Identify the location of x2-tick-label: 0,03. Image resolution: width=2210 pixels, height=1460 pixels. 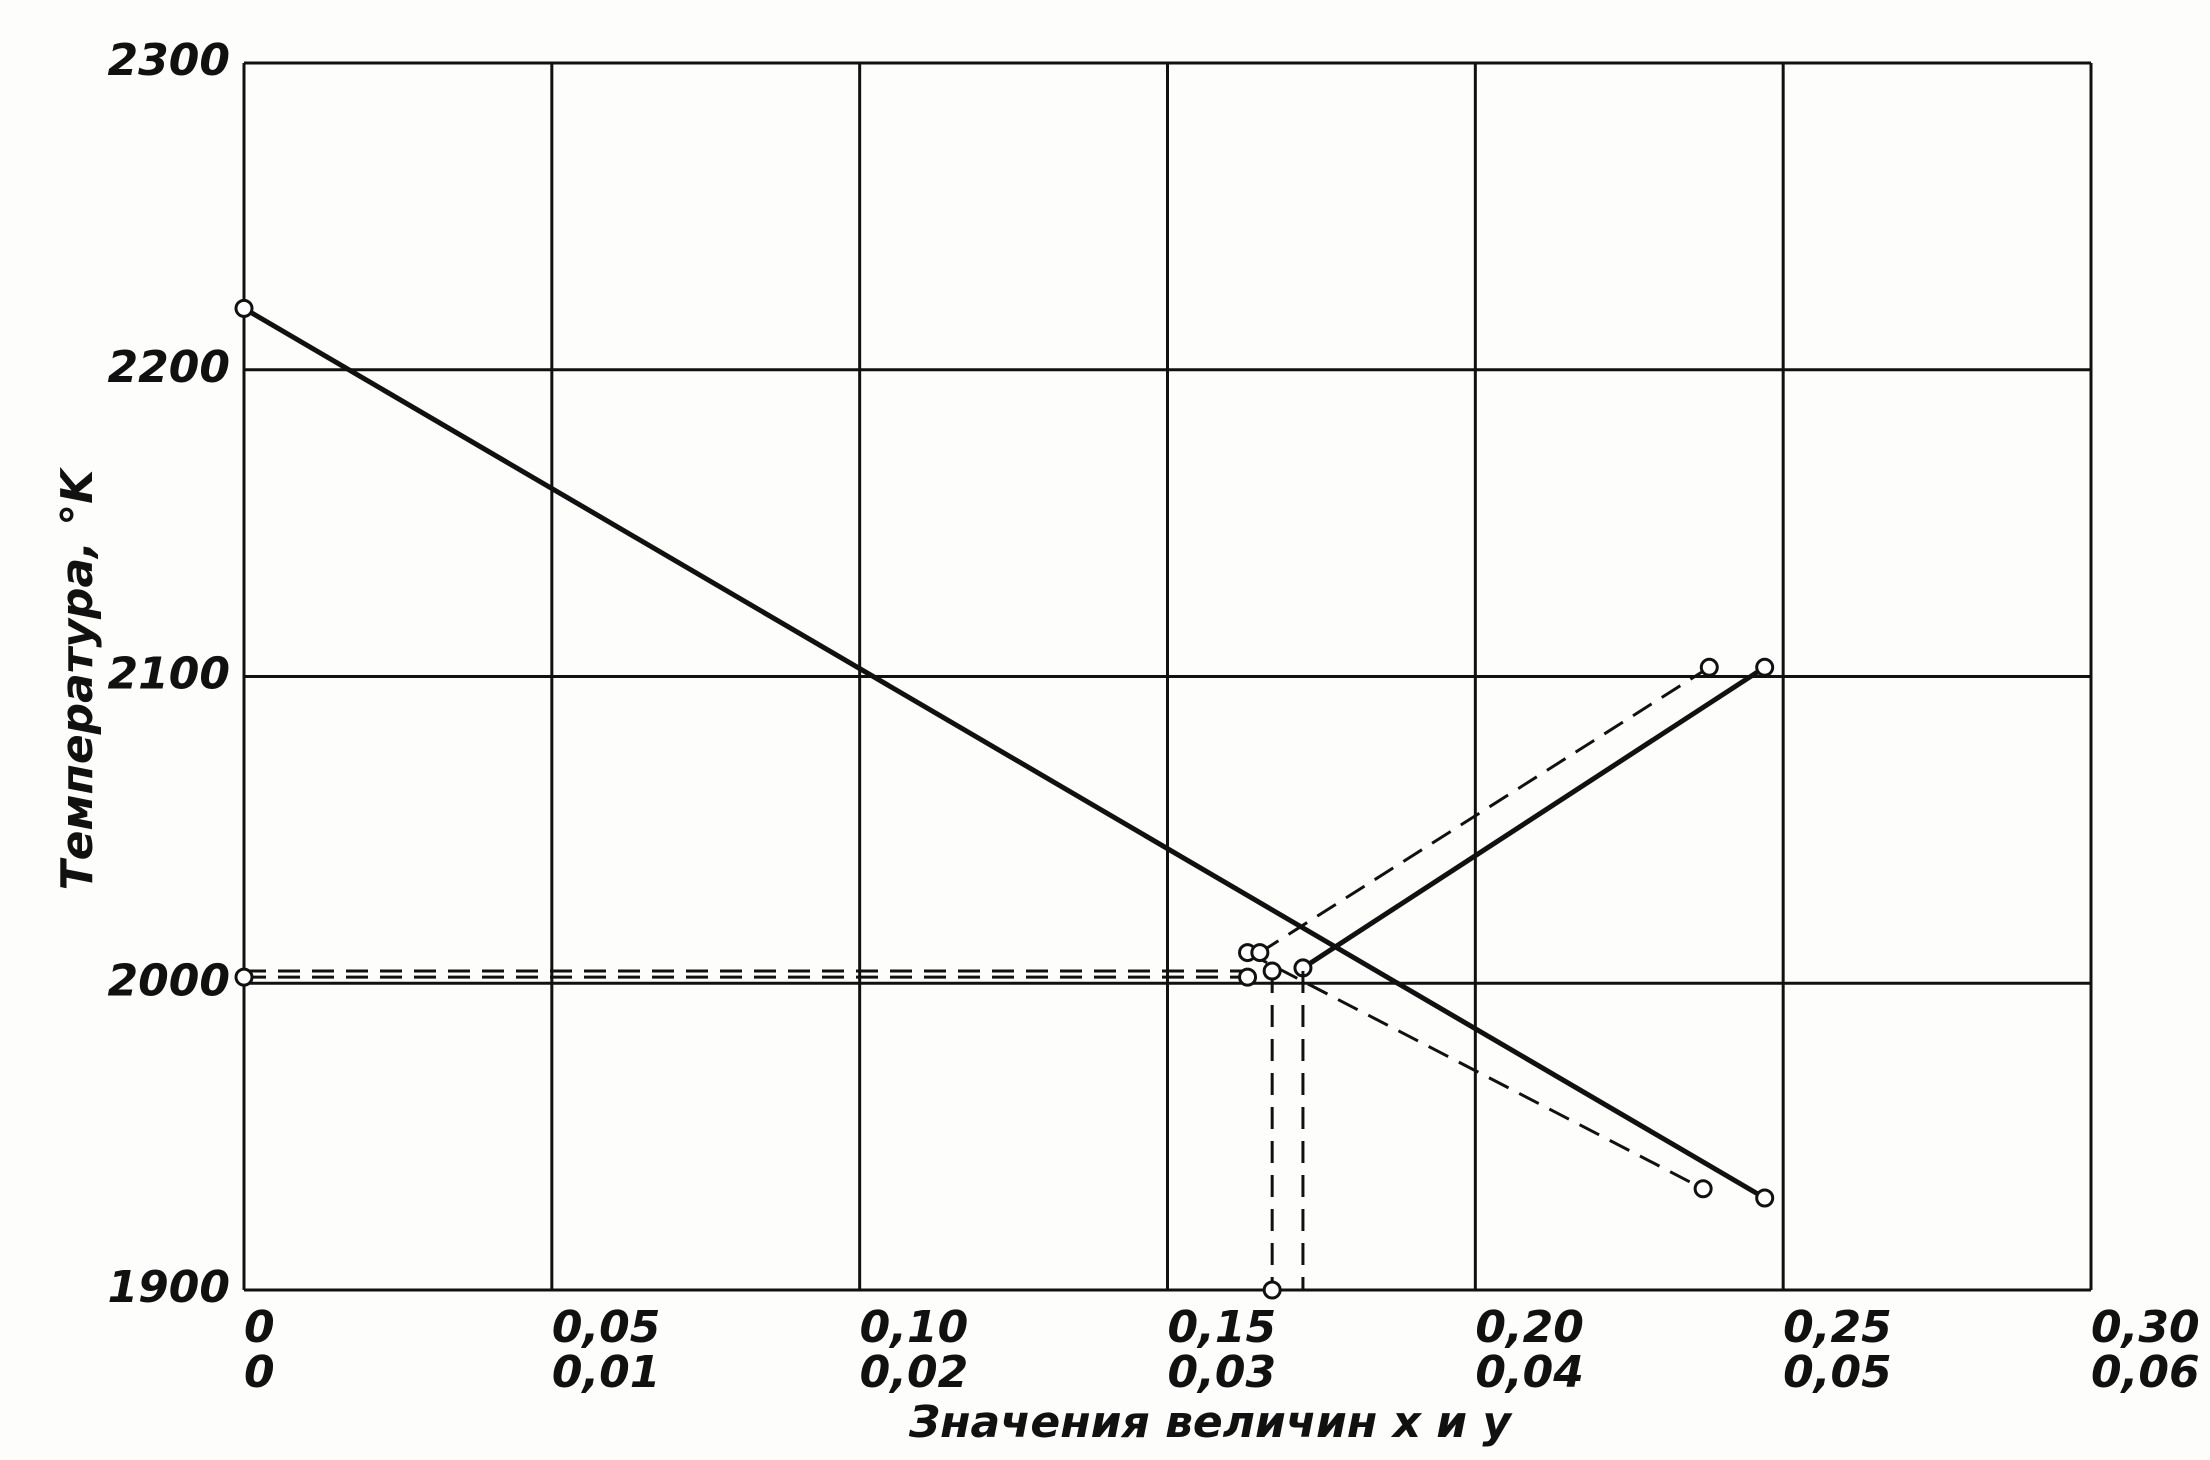
(1222, 1372).